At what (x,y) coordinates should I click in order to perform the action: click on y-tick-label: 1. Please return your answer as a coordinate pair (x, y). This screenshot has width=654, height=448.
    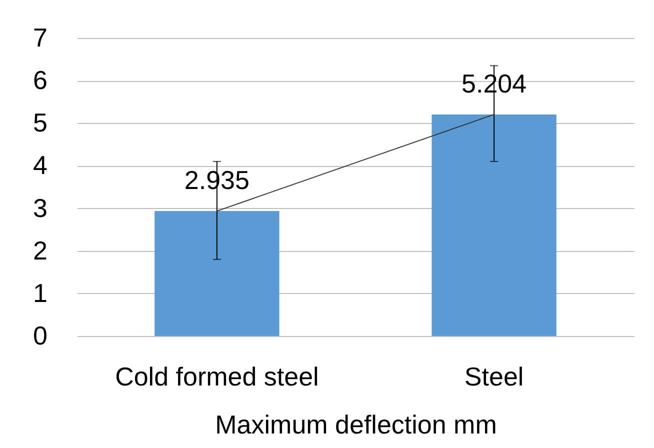
    Looking at the image, I should click on (40, 293).